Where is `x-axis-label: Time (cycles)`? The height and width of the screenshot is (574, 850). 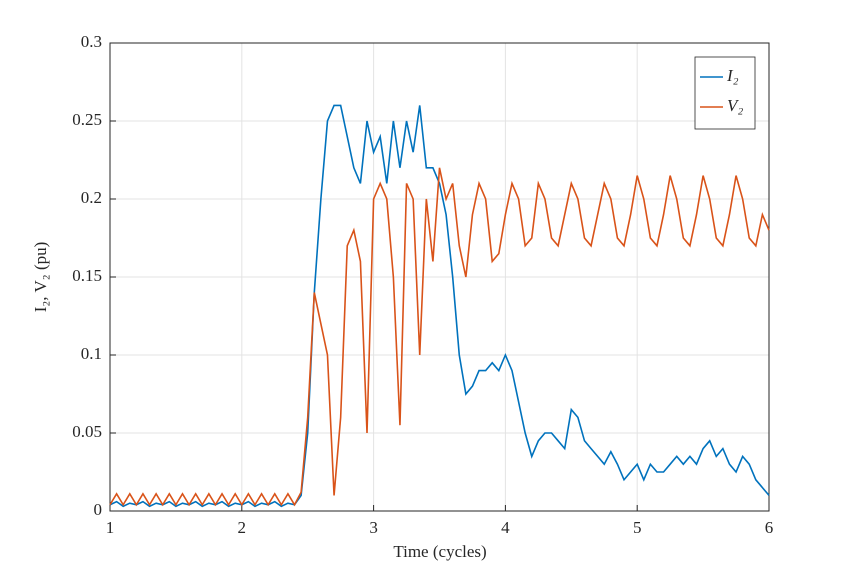
x-axis-label: Time (cycles) is located at coordinates (439, 551).